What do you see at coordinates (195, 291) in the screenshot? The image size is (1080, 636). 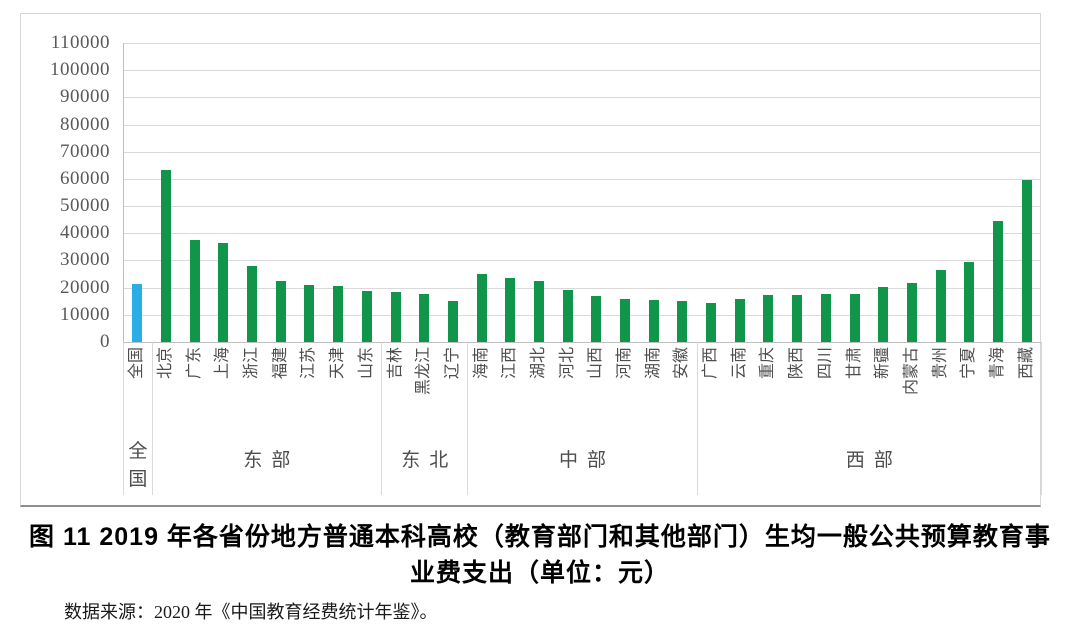 I see `bar-广东` at bounding box center [195, 291].